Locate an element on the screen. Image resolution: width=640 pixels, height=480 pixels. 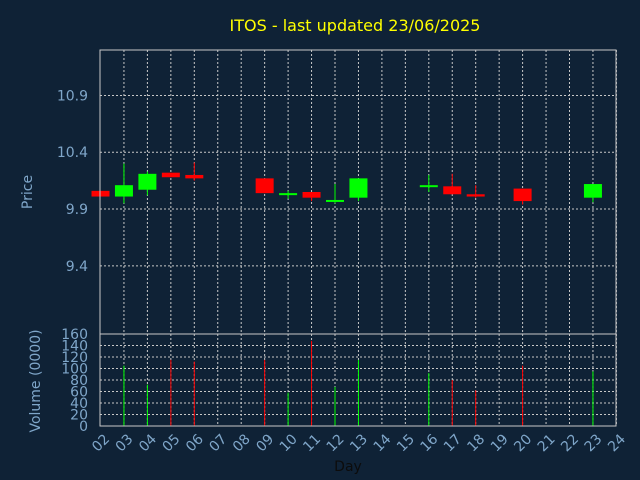
day-tick-label: 24 is located at coordinates (617, 443).